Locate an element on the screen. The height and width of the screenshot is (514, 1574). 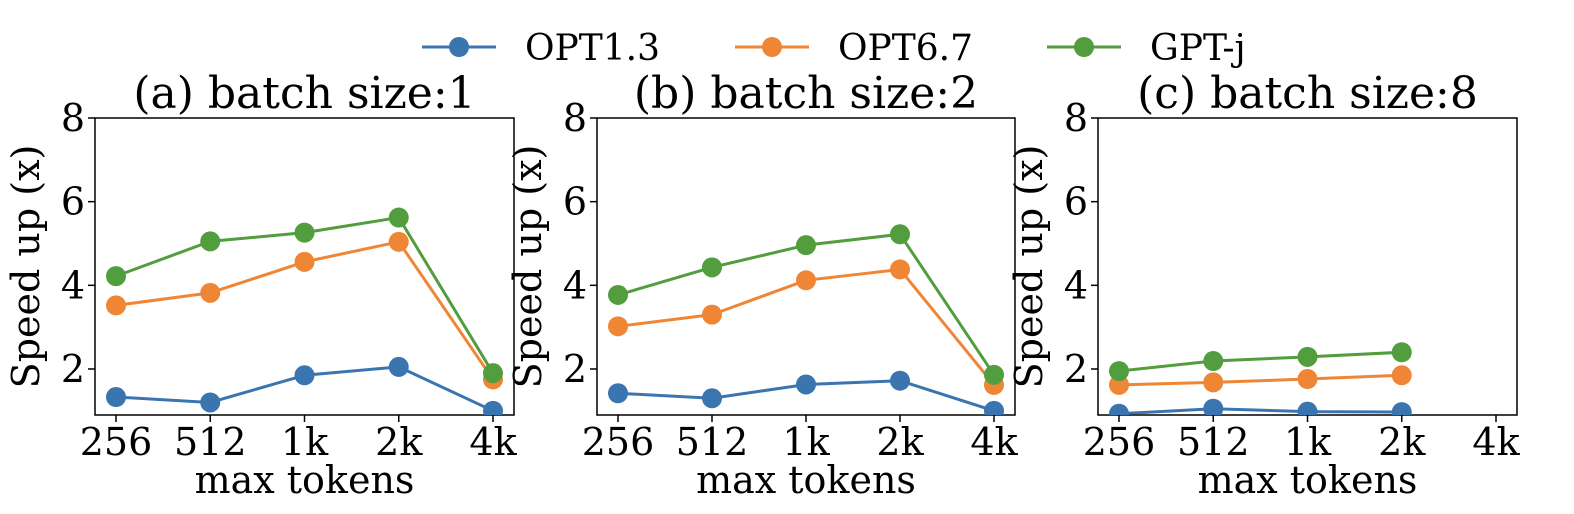
legend-label: OPT6.7 is located at coordinates (905, 48).